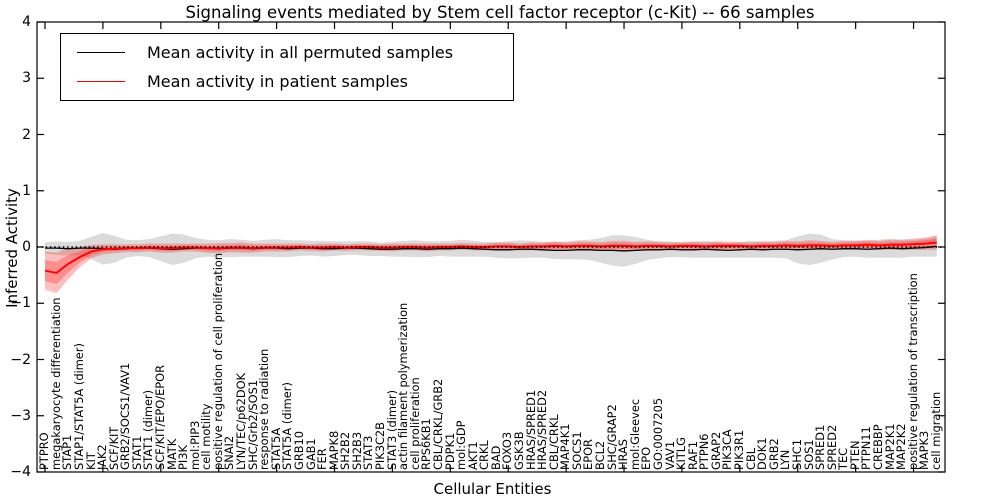  What do you see at coordinates (26, 190) in the screenshot?
I see `y-tick-label: 1` at bounding box center [26, 190].